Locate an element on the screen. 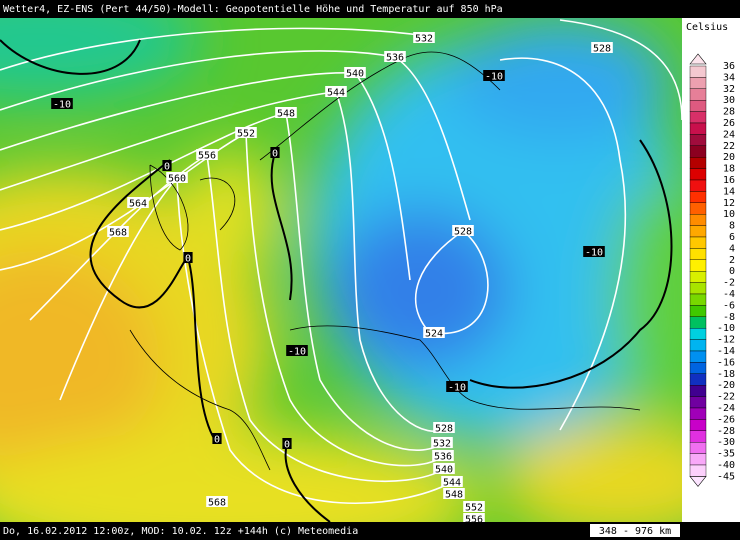  contour-label: 548 is located at coordinates (286, 114).